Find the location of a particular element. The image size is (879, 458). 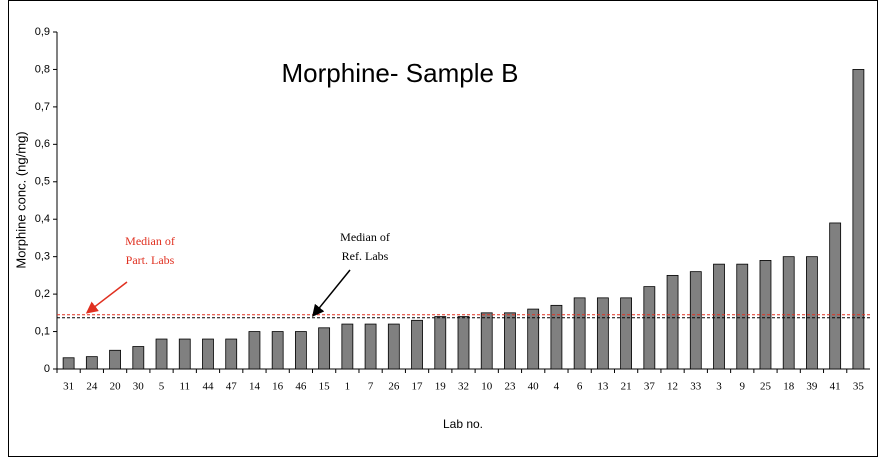

x-tick-label: 4 is located at coordinates (557, 387).